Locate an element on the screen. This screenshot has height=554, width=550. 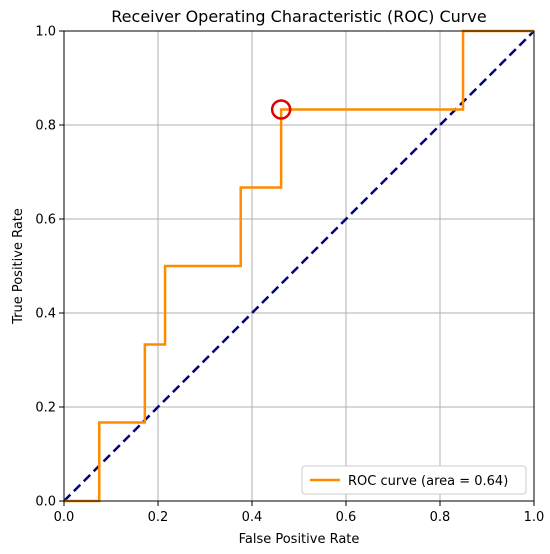
legend-label: ROC curve (area = 0.64) is located at coordinates (428, 481).